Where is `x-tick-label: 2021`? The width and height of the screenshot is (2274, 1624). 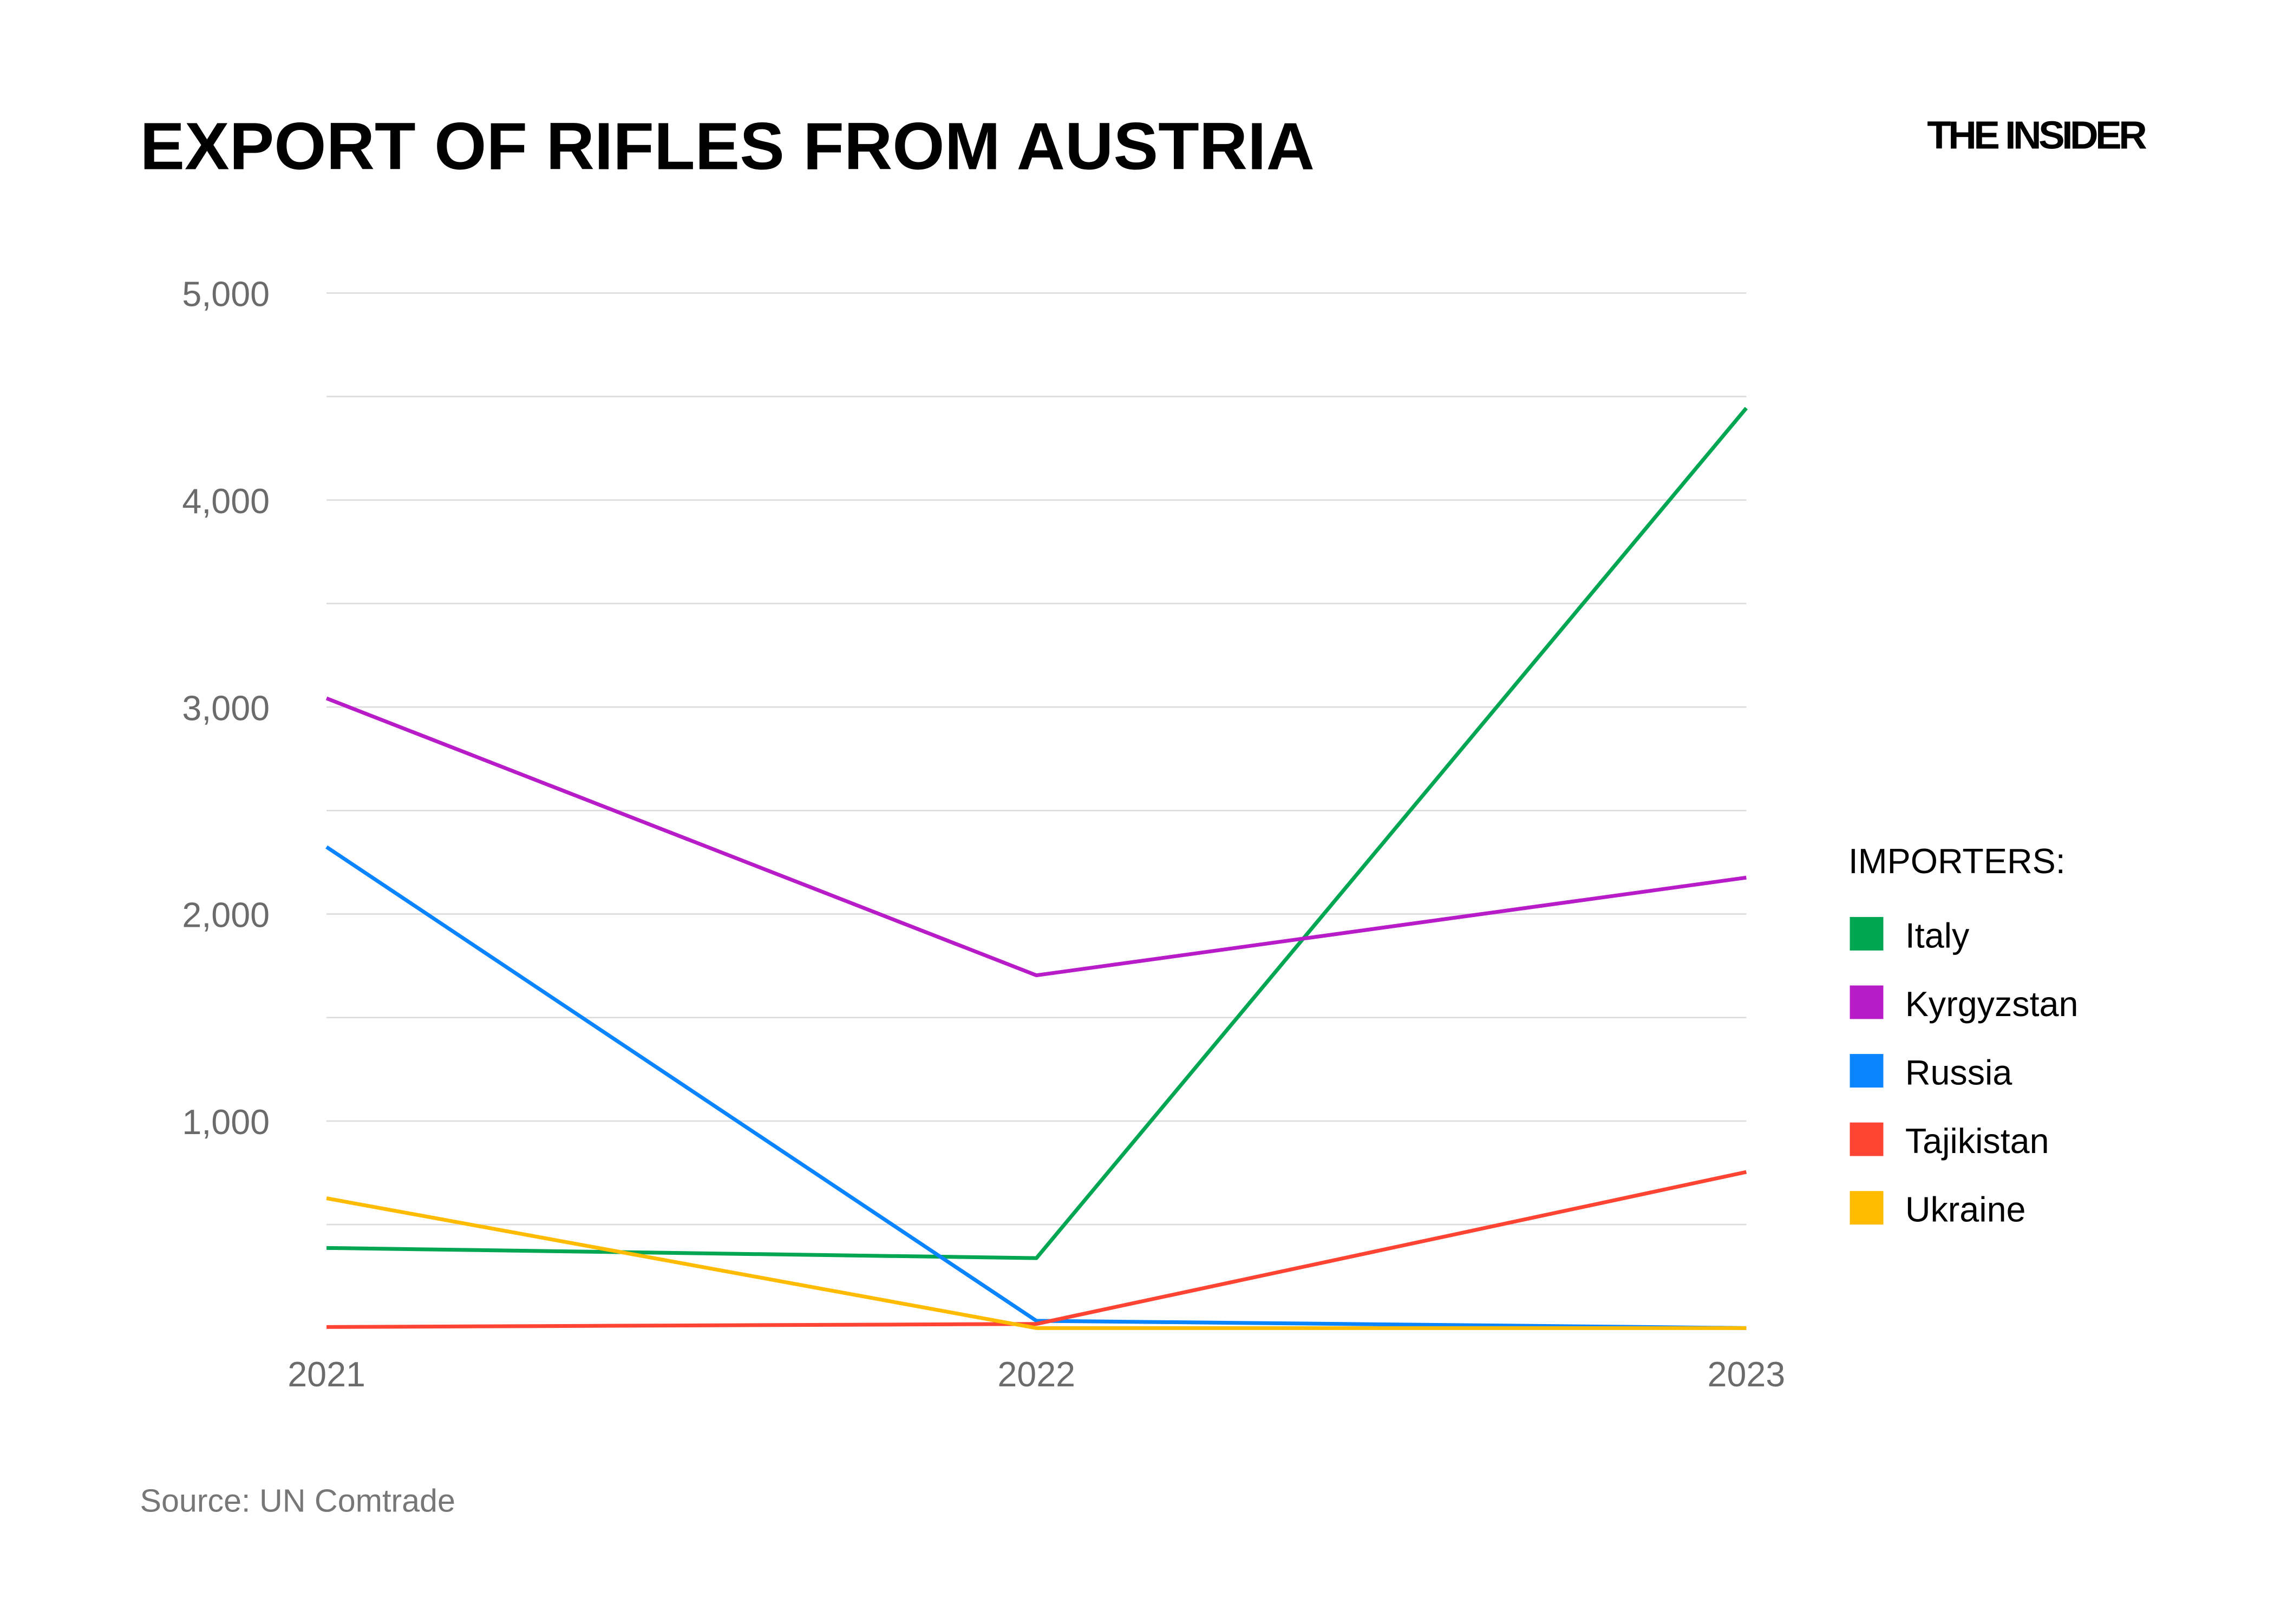
x-tick-label: 2021 is located at coordinates (326, 1374).